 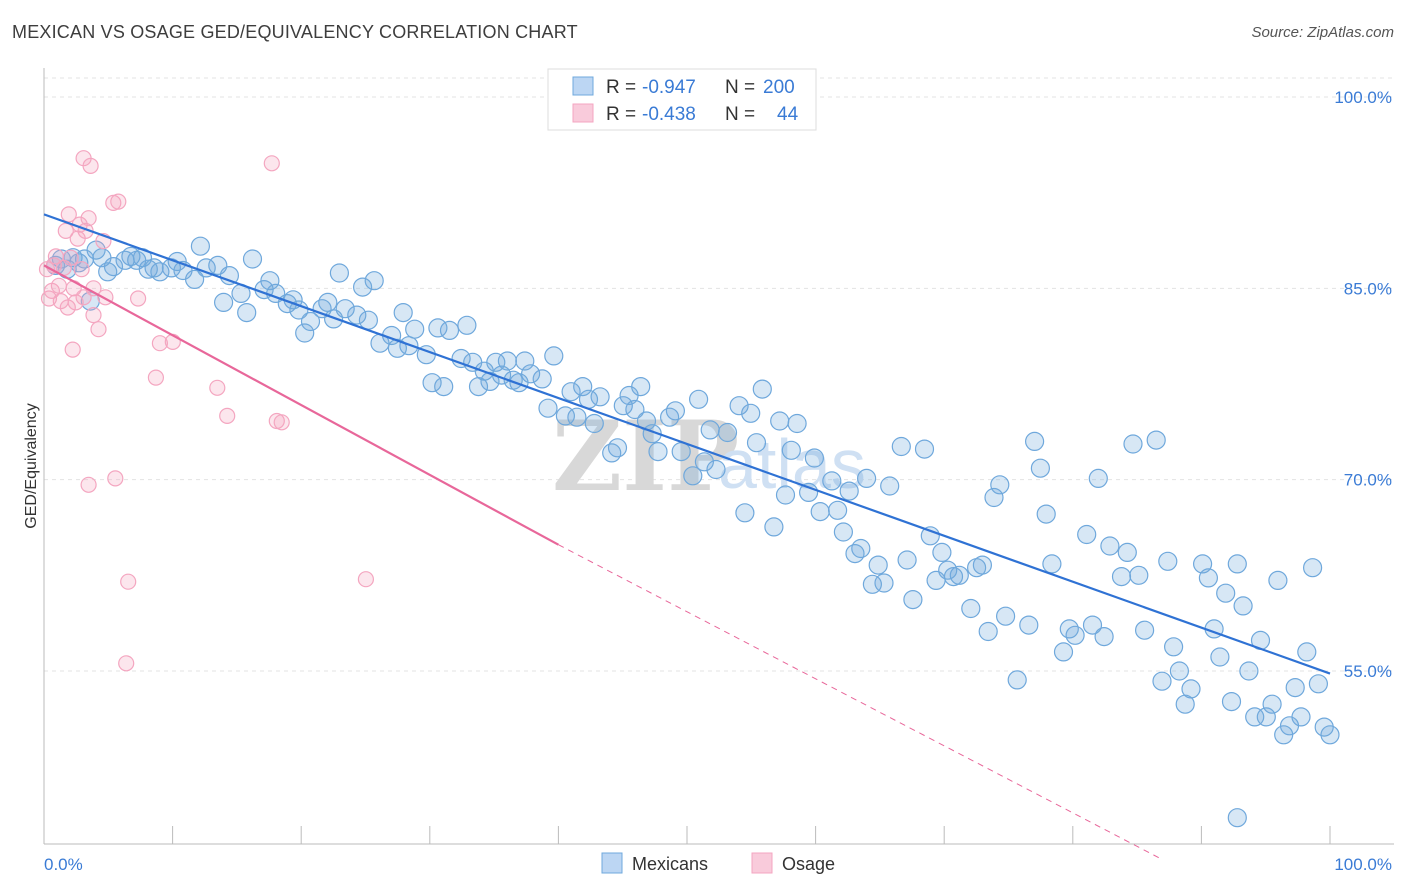 I want to click on watermark-zip: ZIP, so click(x=645, y=456).